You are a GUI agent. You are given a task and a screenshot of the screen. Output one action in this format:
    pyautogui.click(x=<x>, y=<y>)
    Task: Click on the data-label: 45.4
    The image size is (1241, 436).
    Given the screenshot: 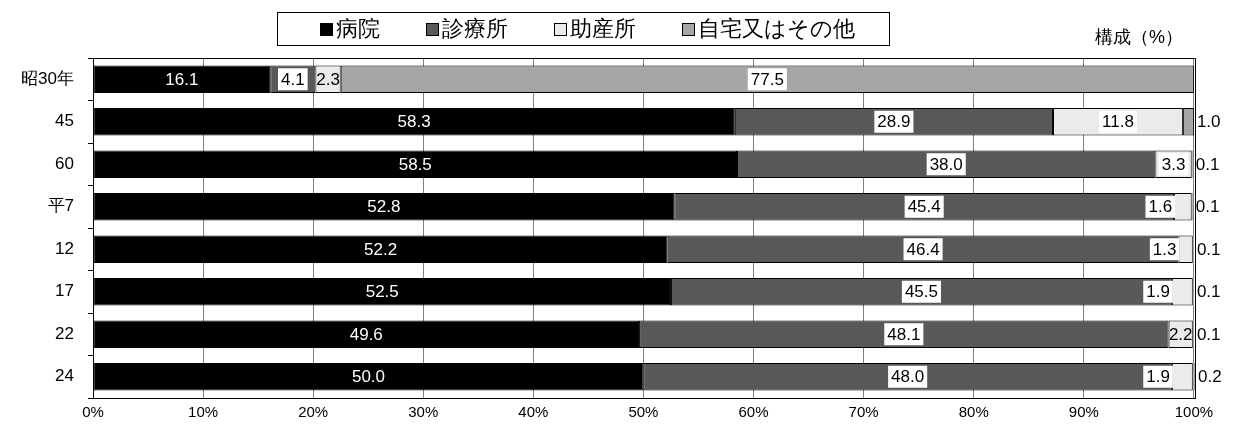 What is the action you would take?
    pyautogui.click(x=924, y=207)
    